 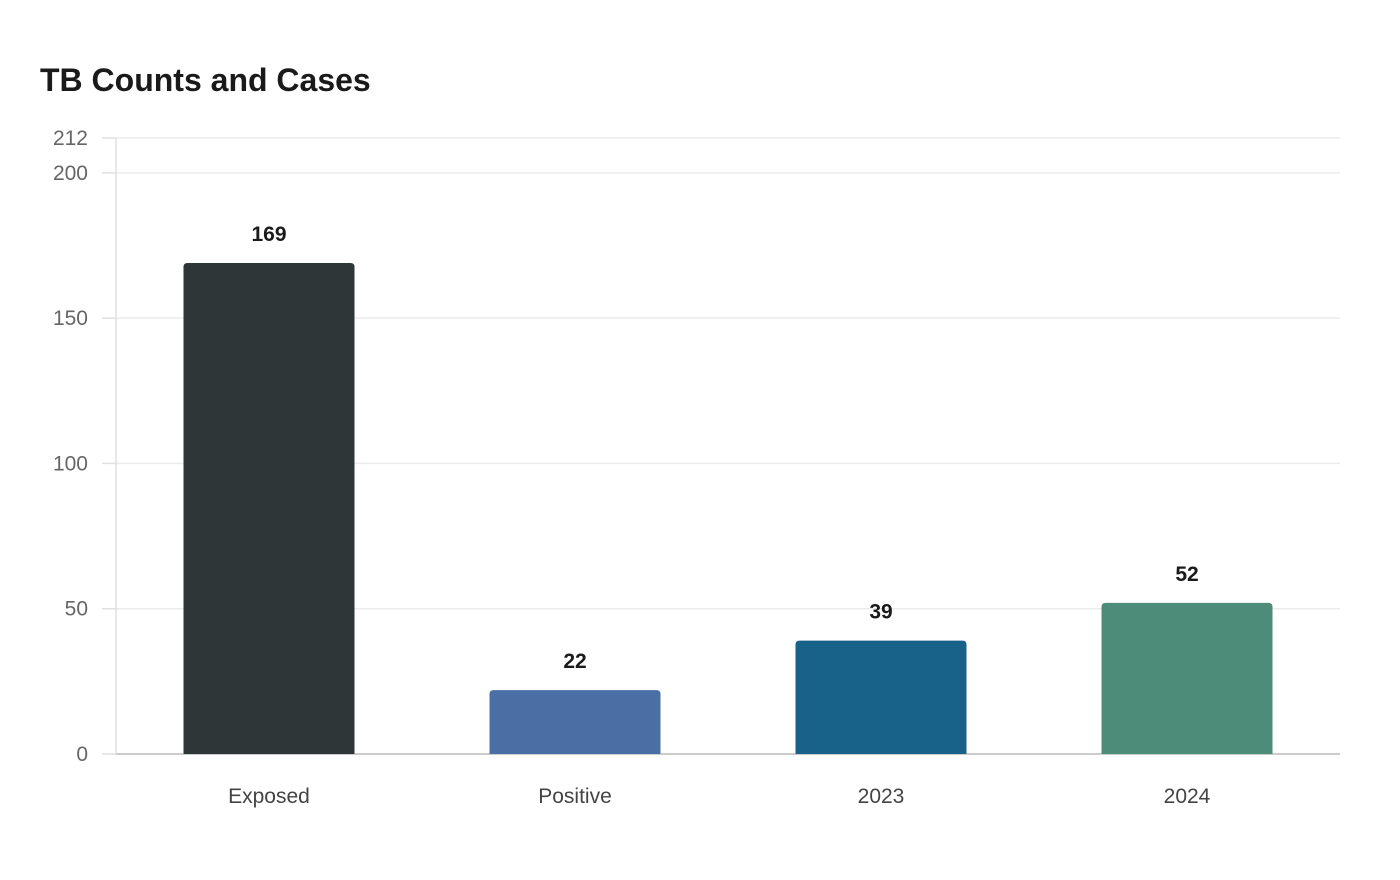 I want to click on y-tick-label: 200, so click(x=70, y=173).